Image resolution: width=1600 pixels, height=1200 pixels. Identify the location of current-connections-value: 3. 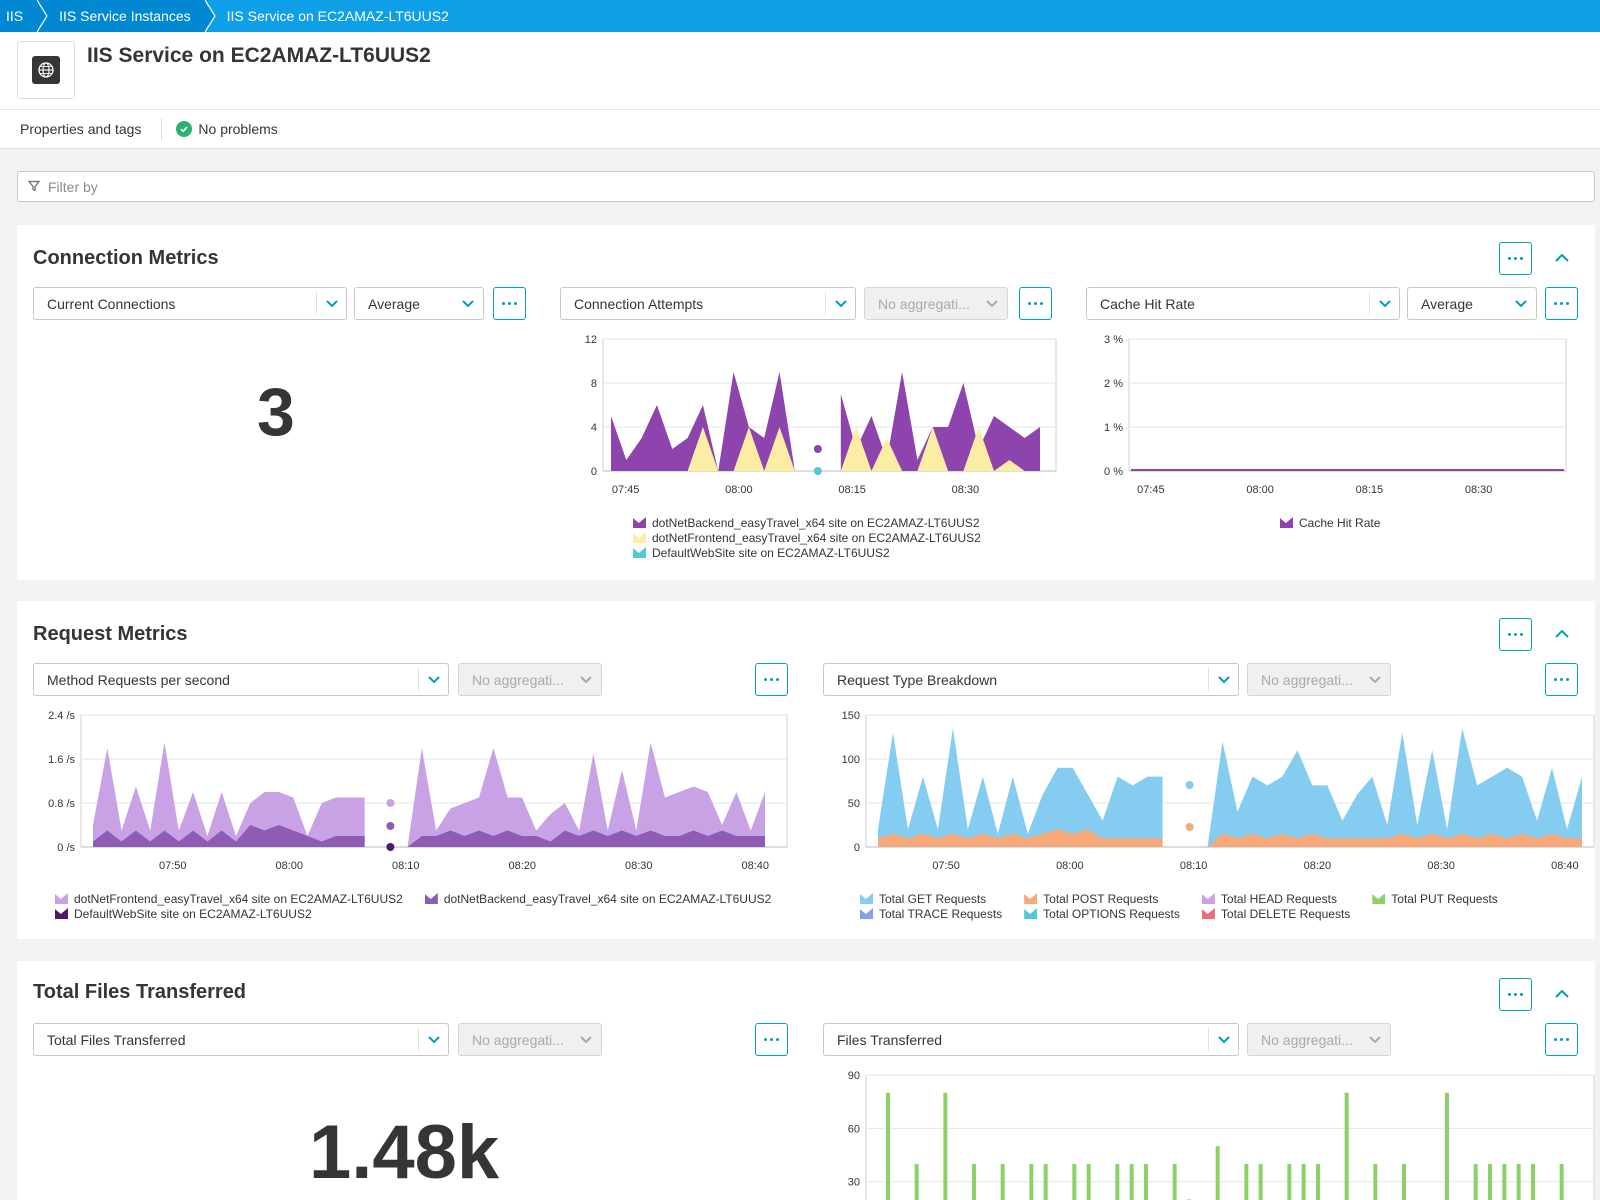
(276, 412).